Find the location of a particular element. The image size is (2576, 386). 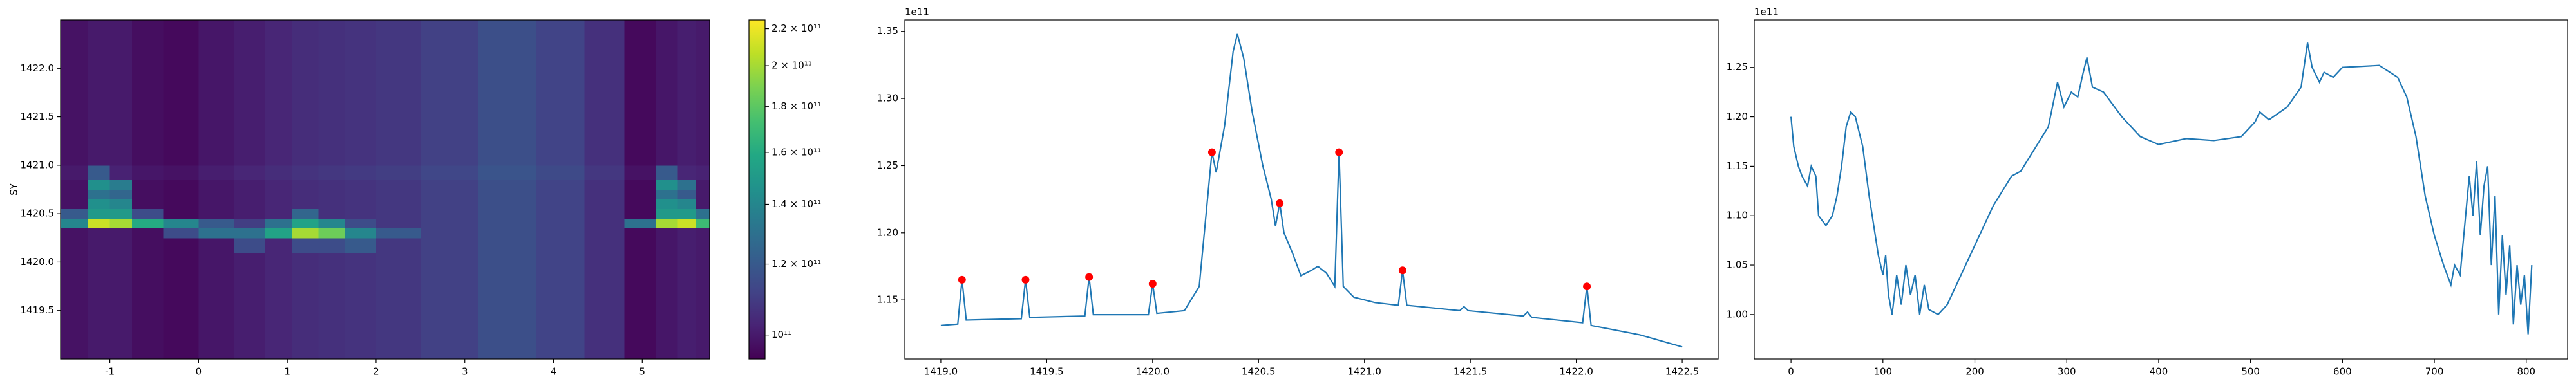

colorbar-tick-label: 1.8 × 10¹¹ is located at coordinates (796, 106).